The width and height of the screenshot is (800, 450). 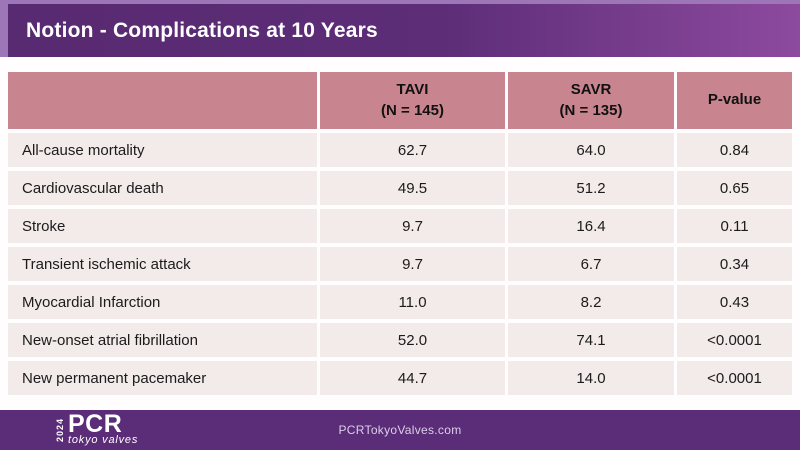 What do you see at coordinates (412, 302) in the screenshot?
I see `tavi-value: 11.0` at bounding box center [412, 302].